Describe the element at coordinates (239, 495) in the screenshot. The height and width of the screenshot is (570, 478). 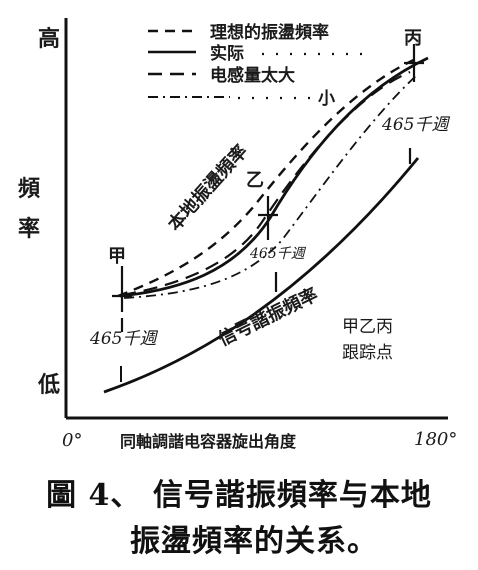
I see `figure-caption-line-1: 圖 4、 信号諧振頻率与本地` at that location.